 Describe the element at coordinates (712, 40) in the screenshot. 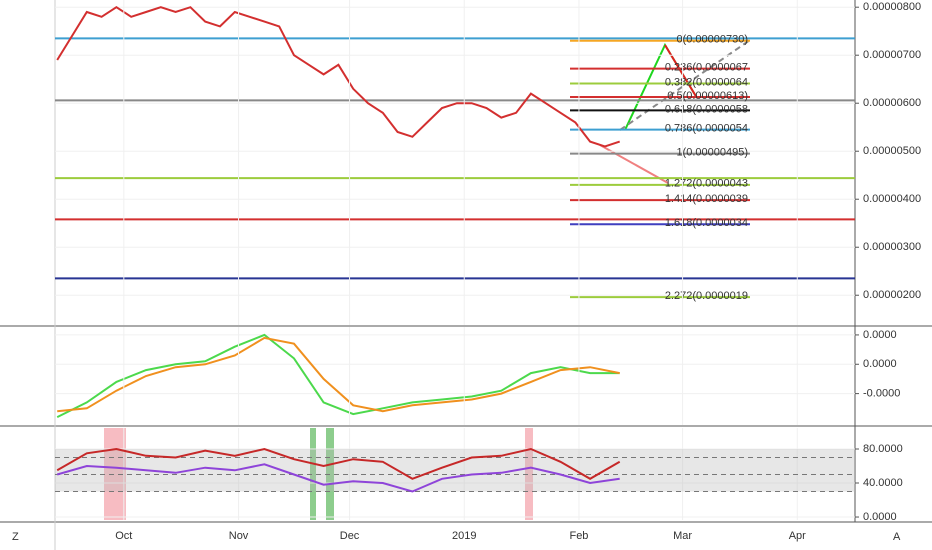

I see `fib-label: 0(0.00000730)` at that location.